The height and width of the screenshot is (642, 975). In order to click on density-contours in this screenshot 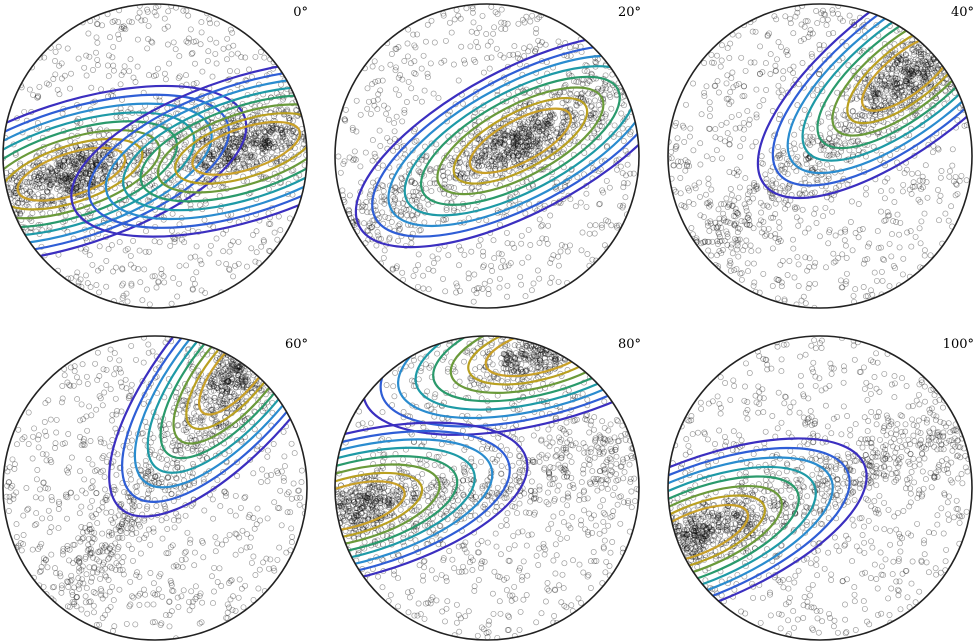, I will do `click(864, 102)`.